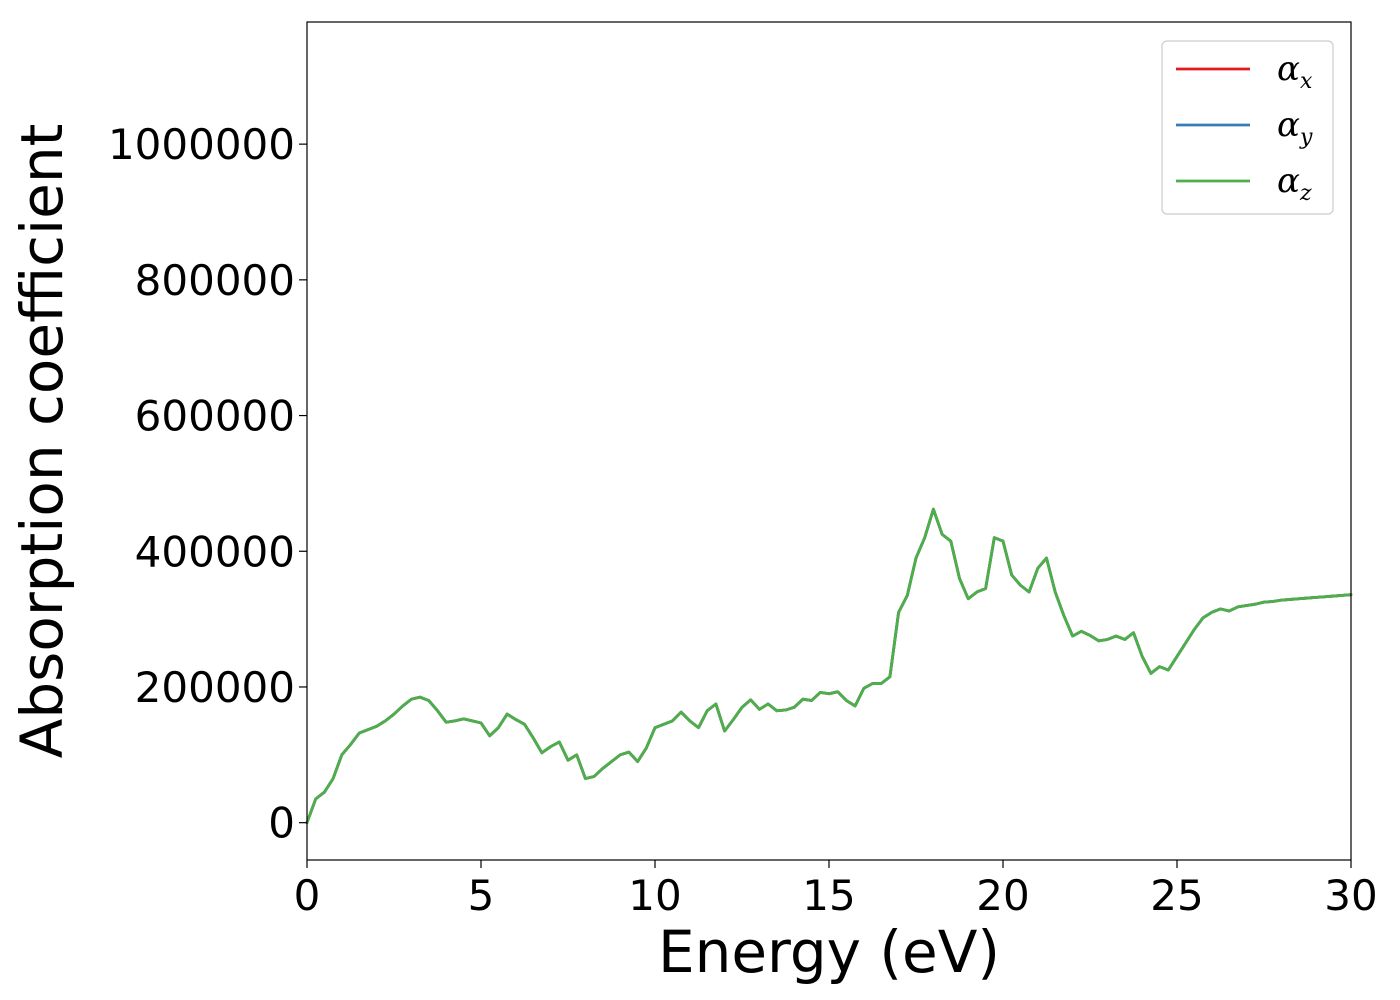  Describe the element at coordinates (481, 895) in the screenshot. I see `x-tick-label: 5` at that location.